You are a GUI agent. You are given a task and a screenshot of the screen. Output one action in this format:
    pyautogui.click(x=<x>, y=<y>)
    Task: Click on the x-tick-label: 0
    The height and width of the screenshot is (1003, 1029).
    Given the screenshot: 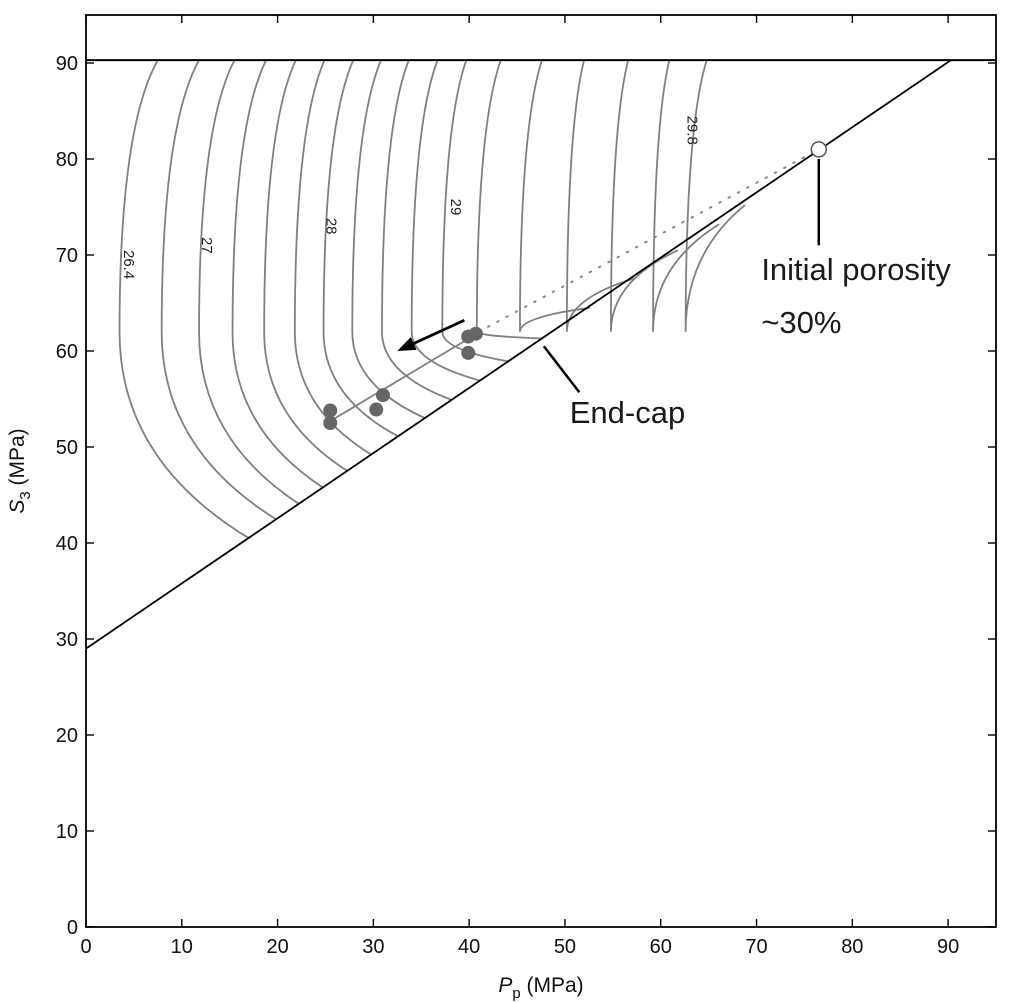 What is the action you would take?
    pyautogui.click(x=85, y=947)
    